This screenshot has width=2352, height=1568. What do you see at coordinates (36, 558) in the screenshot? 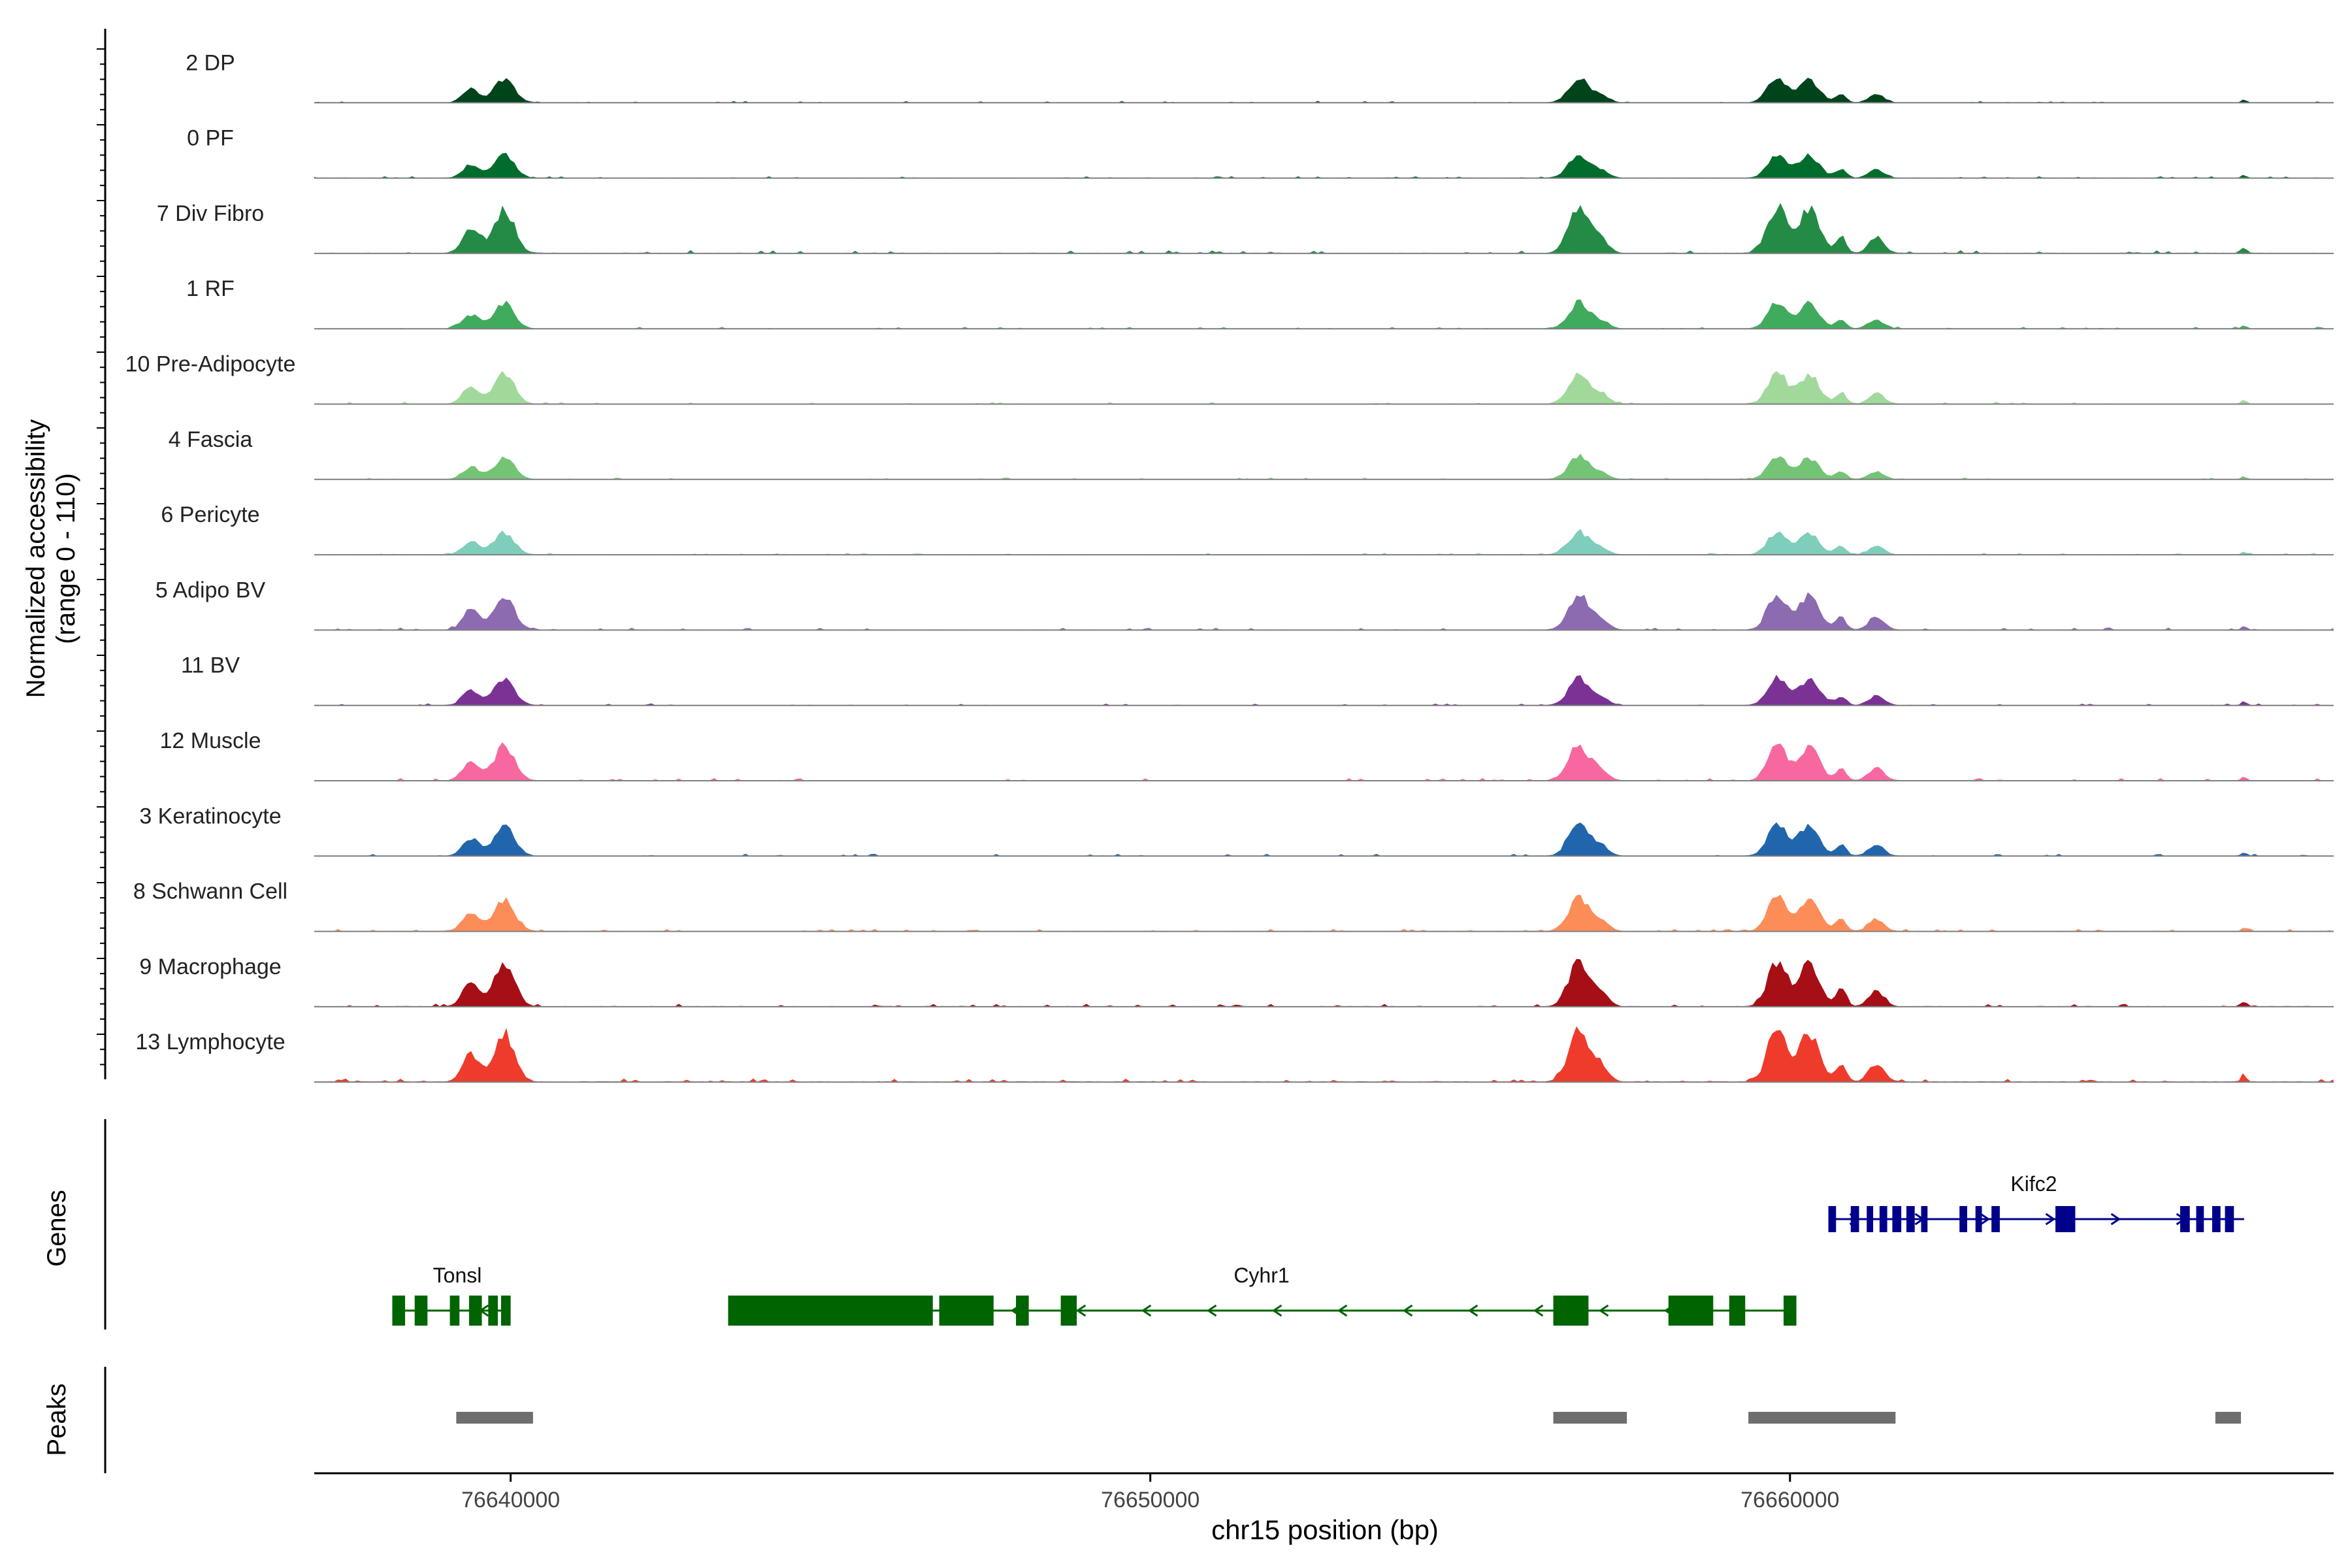
I see `y-axis-title-line1: Normalized accessibility` at bounding box center [36, 558].